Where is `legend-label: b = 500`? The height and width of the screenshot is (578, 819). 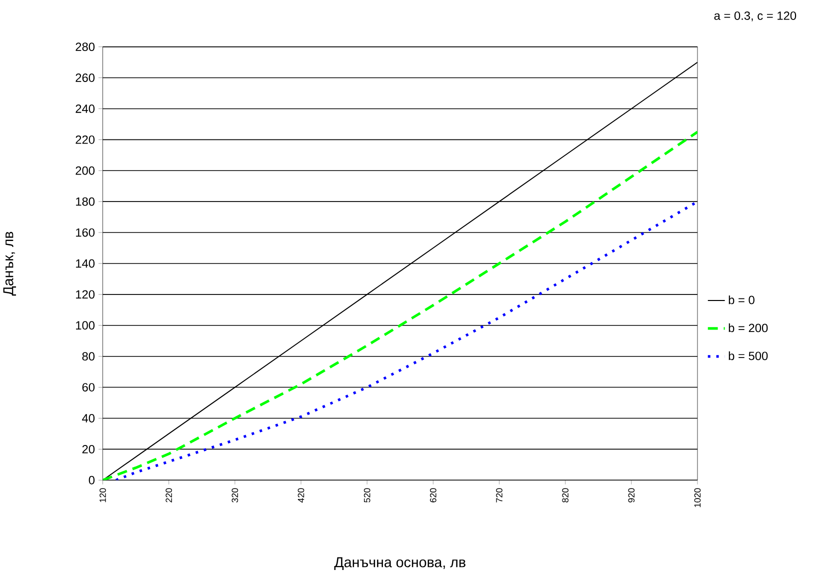 legend-label: b = 500 is located at coordinates (748, 356).